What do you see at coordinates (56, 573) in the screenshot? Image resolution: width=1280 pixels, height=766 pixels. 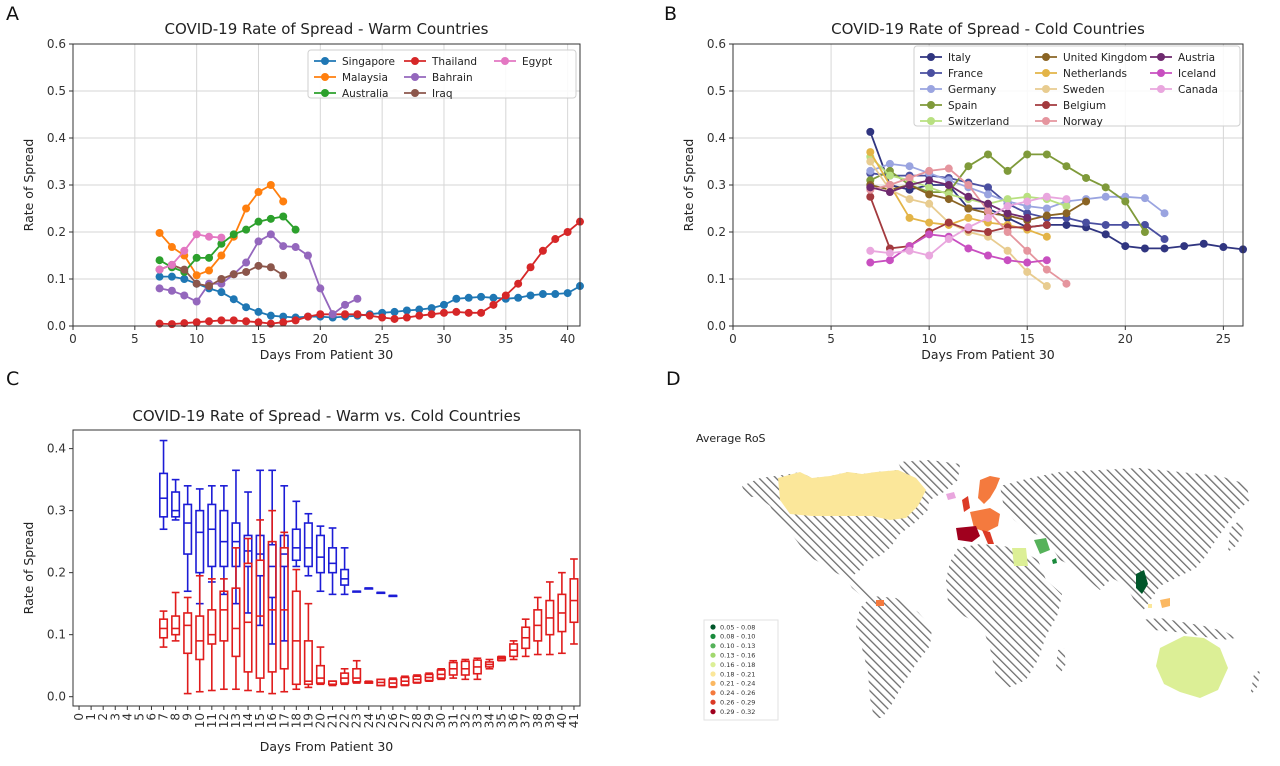 I see `y-tick-label: 0.2` at bounding box center [56, 573].